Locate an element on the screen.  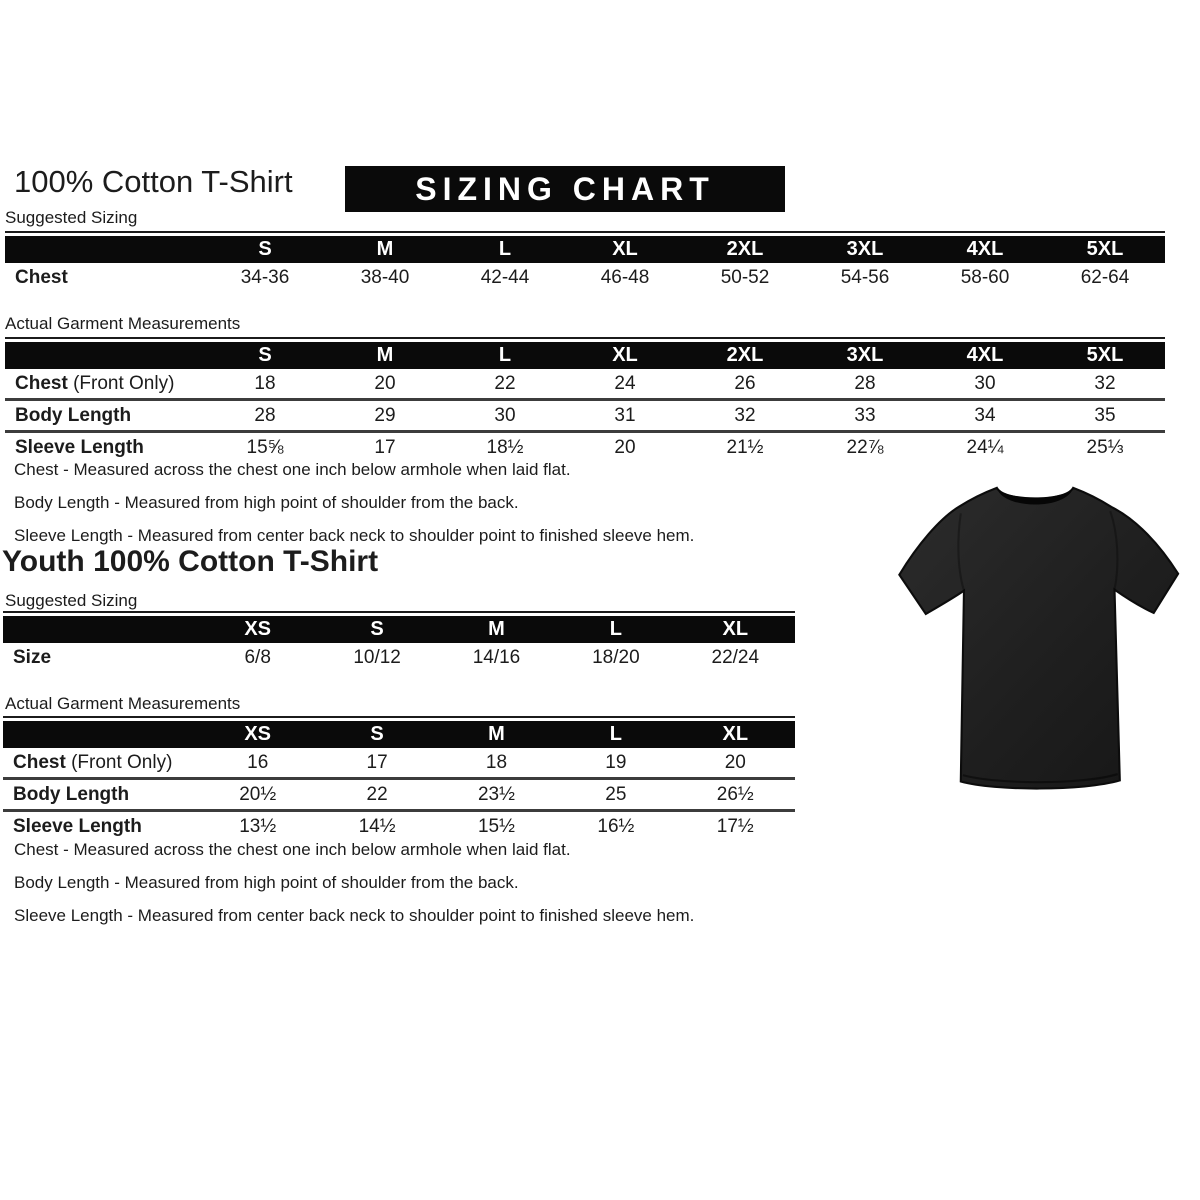
cell: 23½ is located at coordinates (496, 794).